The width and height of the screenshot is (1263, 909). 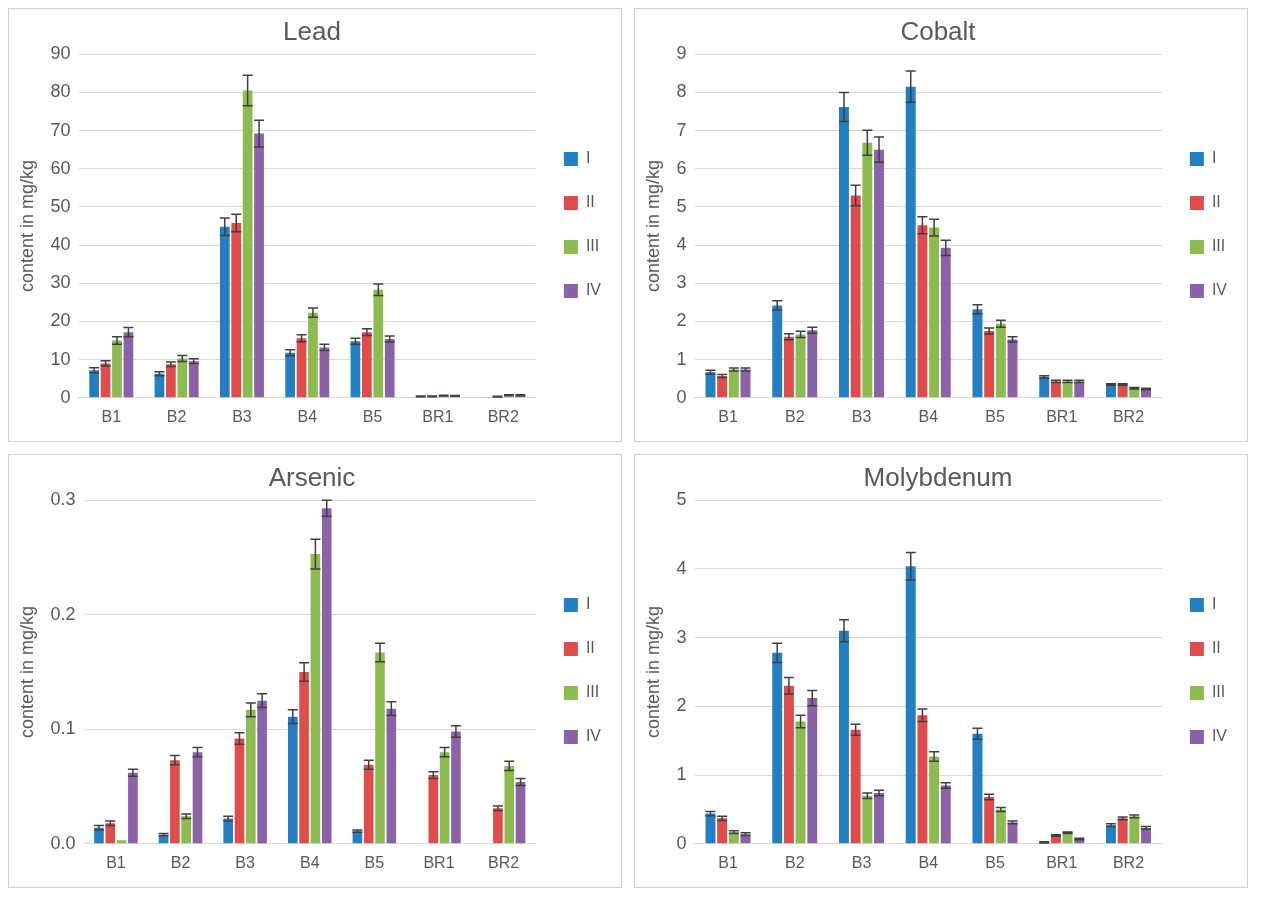 What do you see at coordinates (938, 476) in the screenshot?
I see `chart-title: Molybdenum` at bounding box center [938, 476].